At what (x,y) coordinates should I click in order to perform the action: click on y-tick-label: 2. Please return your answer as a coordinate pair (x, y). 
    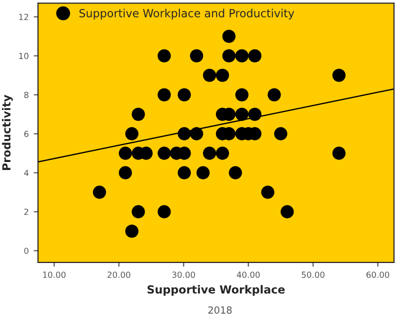
    Looking at the image, I should click on (26, 211).